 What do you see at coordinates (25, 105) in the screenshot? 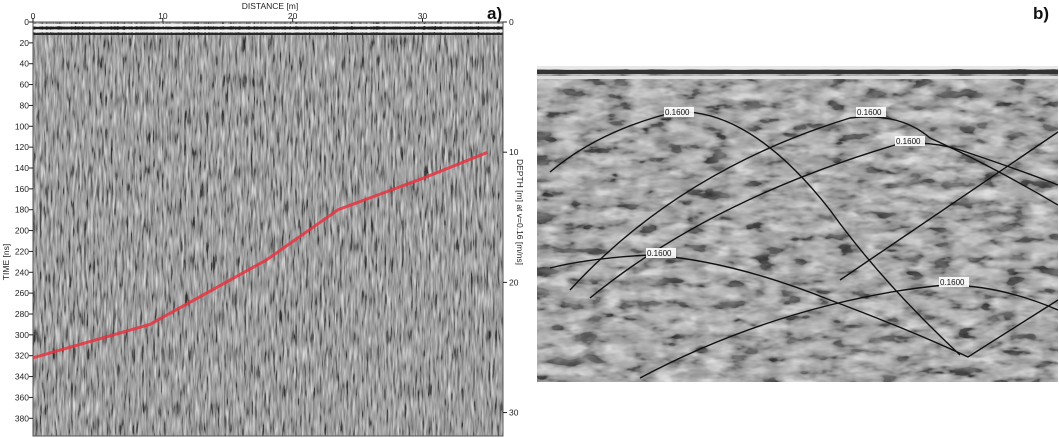
I see `left-tick-label: 80` at bounding box center [25, 105].